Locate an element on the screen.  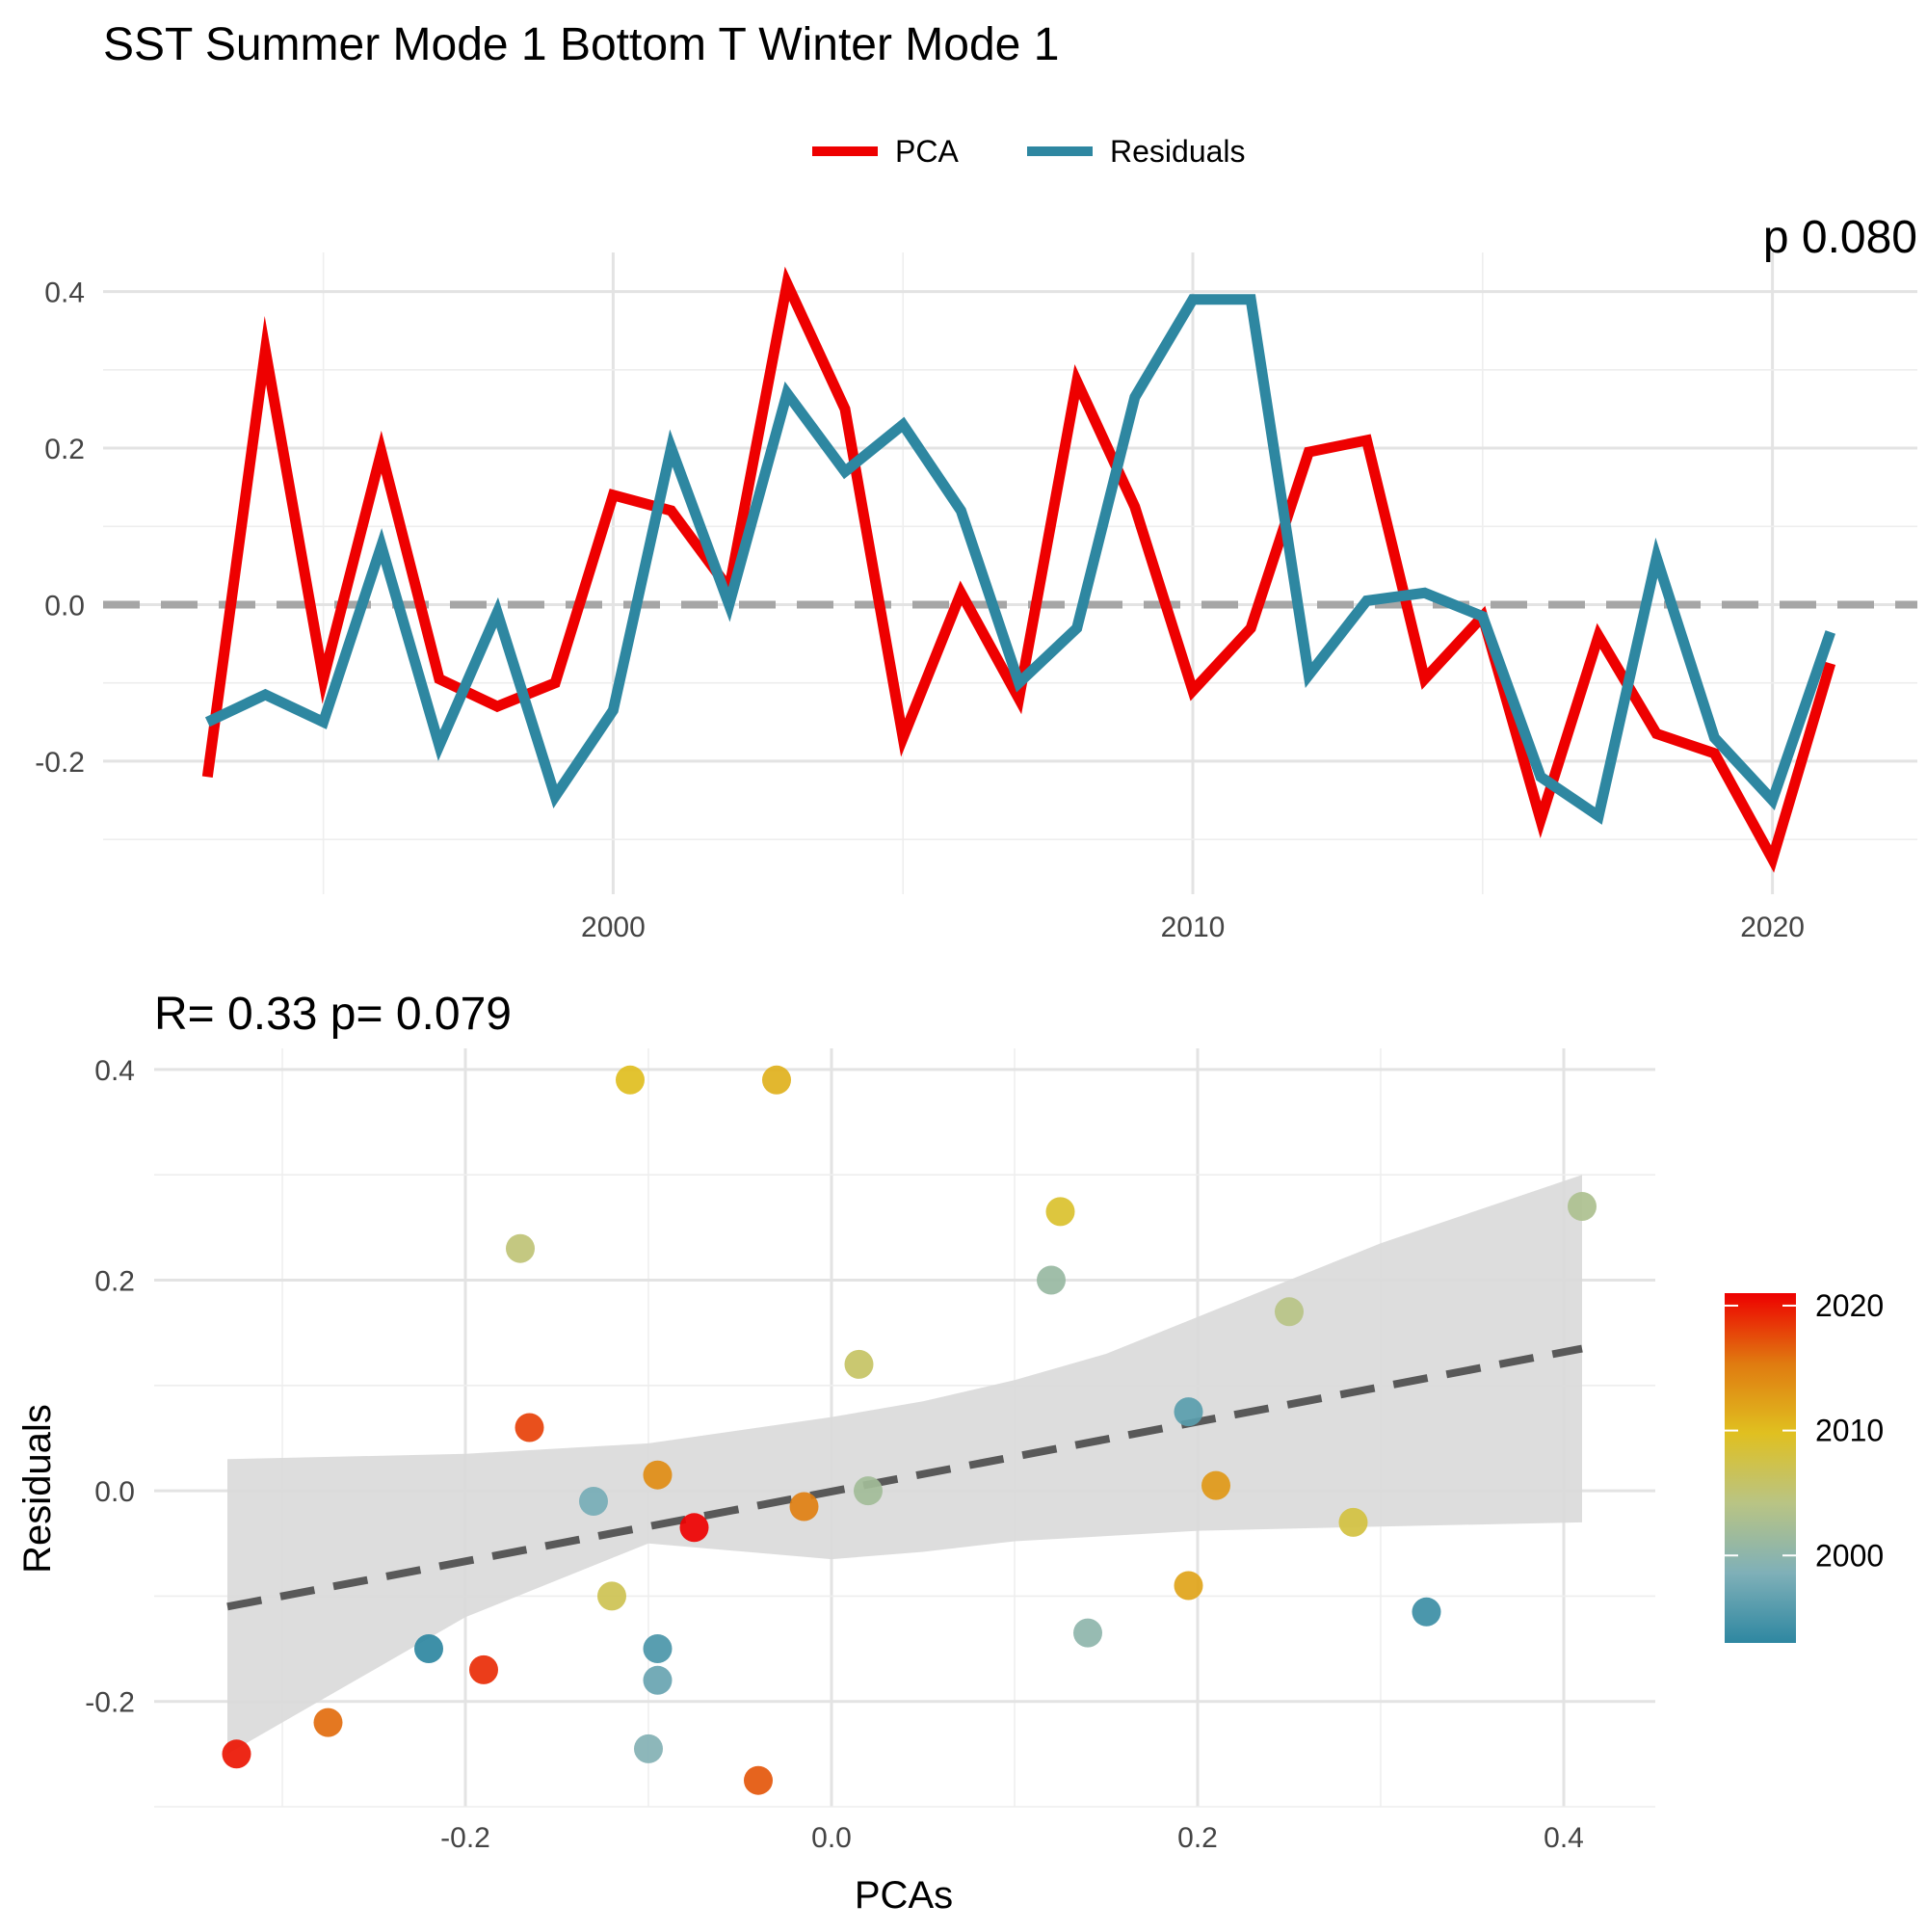
scatter-point-2006 is located at coordinates (859, 1364).